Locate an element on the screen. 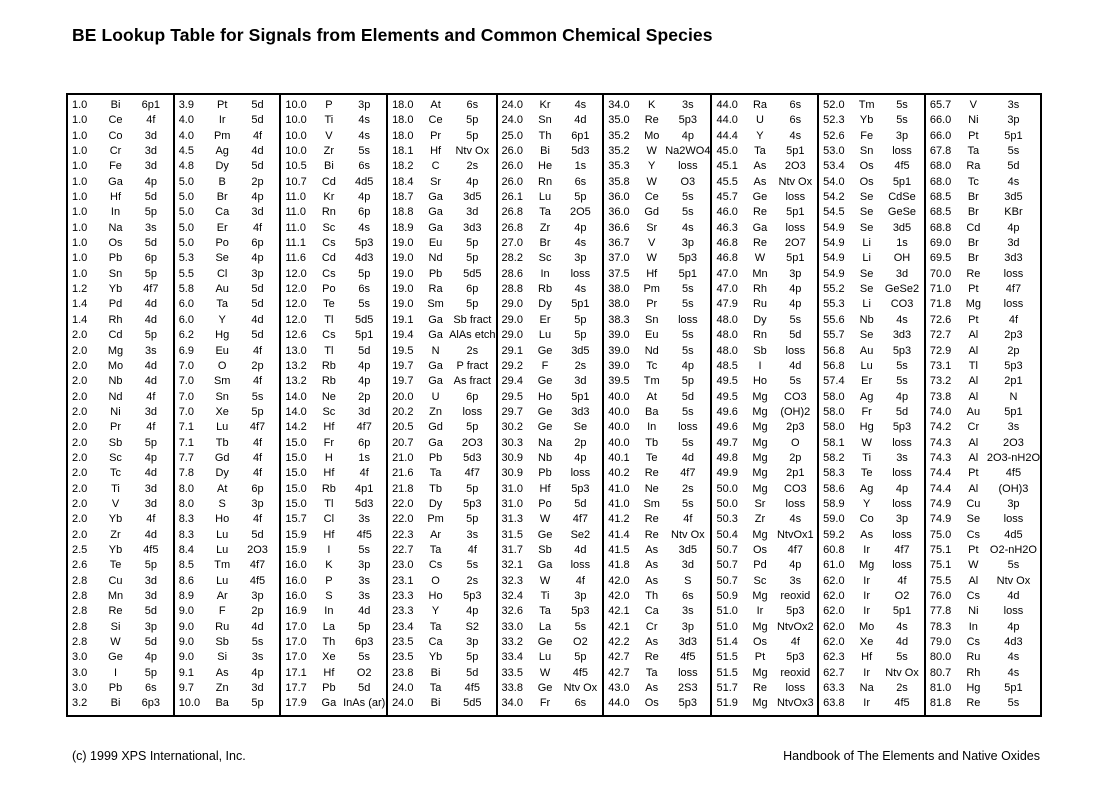 The width and height of the screenshot is (1120, 790). orbital-label: 4p1 is located at coordinates (364, 488).